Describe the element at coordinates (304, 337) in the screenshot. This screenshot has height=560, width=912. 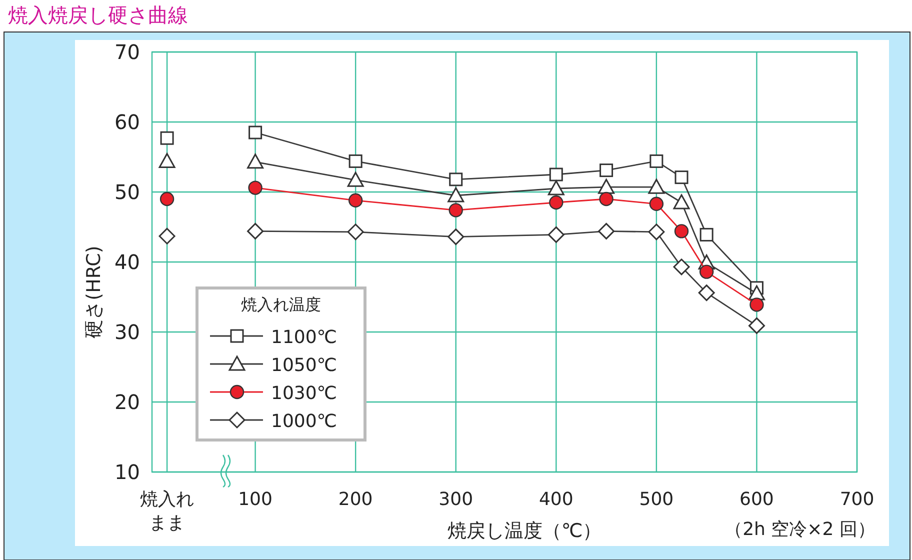
I see `legend-label: 1100℃` at that location.